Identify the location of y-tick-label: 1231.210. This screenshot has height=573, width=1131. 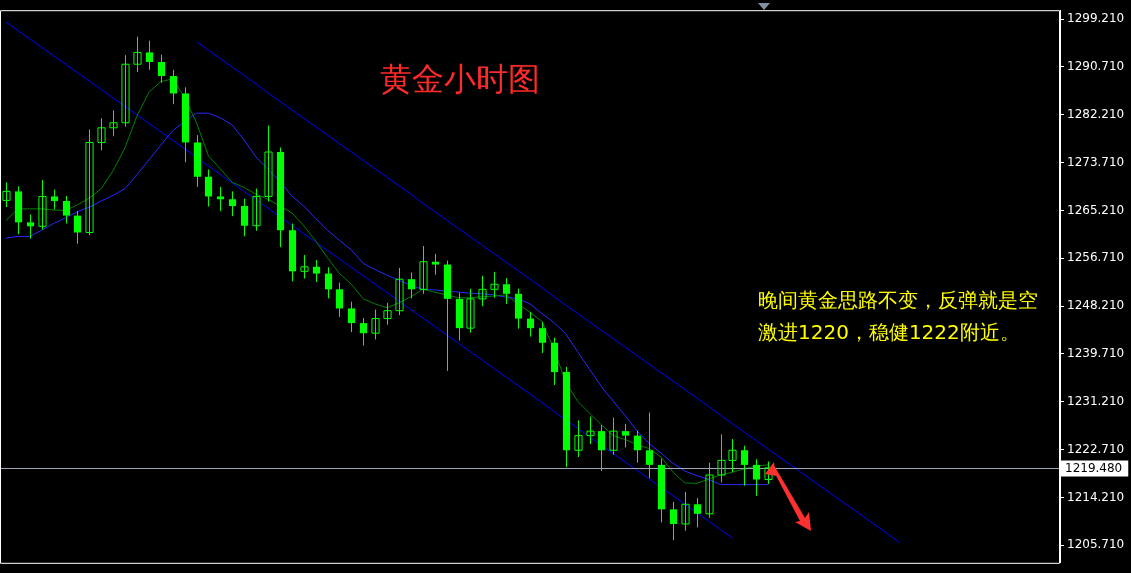
(1096, 400).